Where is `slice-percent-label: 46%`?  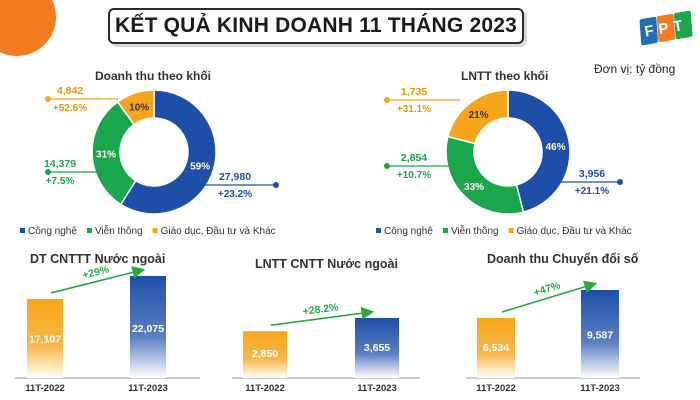 slice-percent-label: 46% is located at coordinates (556, 147).